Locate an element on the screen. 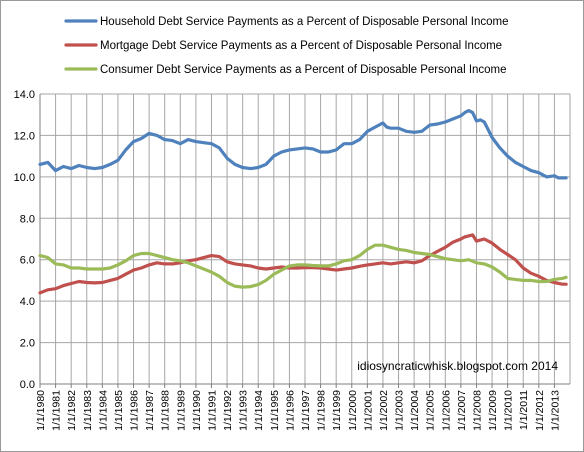  x-tick-label: 1/1/2001 is located at coordinates (368, 410).